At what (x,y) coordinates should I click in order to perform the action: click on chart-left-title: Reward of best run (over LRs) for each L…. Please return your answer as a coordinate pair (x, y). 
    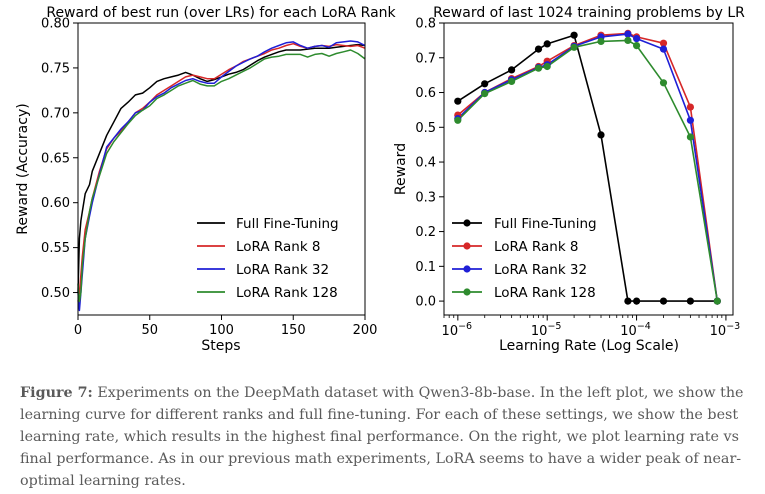
    Looking at the image, I should click on (221, 13).